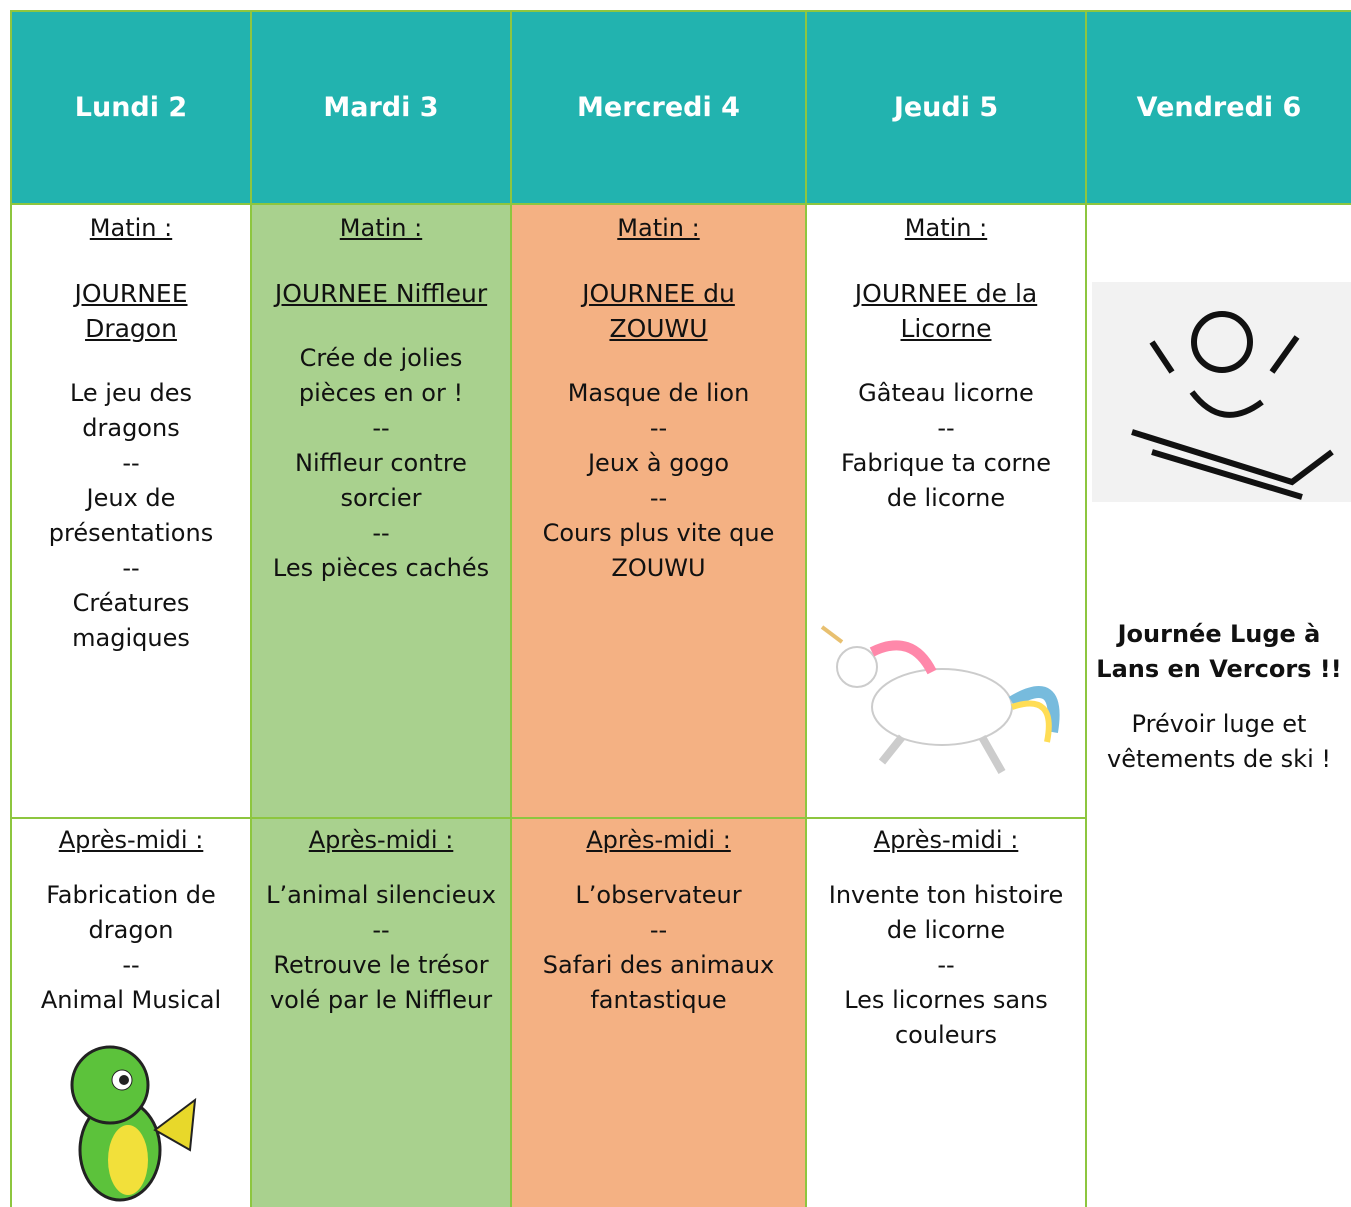 The height and width of the screenshot is (1207, 1351). I want to click on day-header: Mardi 3, so click(381, 107).